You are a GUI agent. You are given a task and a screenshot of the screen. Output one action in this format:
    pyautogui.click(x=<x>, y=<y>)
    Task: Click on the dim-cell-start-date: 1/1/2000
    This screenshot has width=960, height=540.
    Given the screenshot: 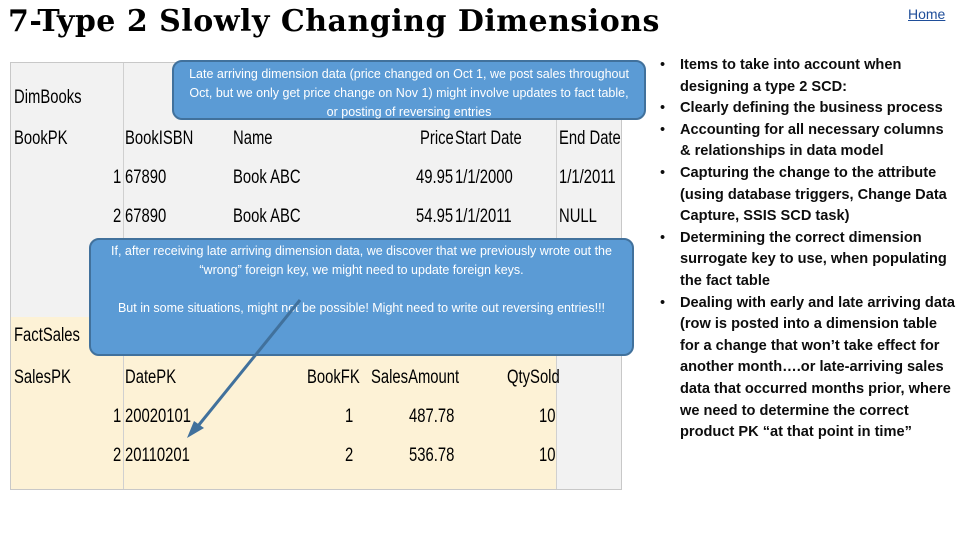 What is the action you would take?
    pyautogui.click(x=484, y=177)
    